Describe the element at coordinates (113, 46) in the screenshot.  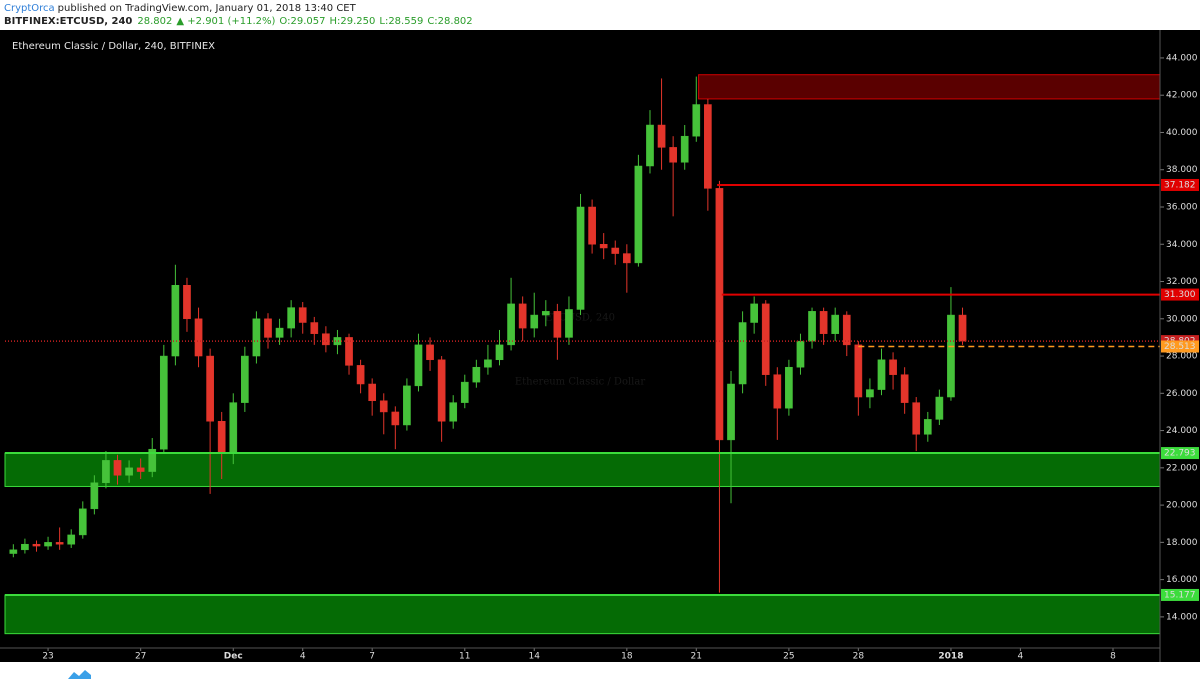
I see `chart-legend: Ethereum Classic / Dollar, 240, BITFINEX` at that location.